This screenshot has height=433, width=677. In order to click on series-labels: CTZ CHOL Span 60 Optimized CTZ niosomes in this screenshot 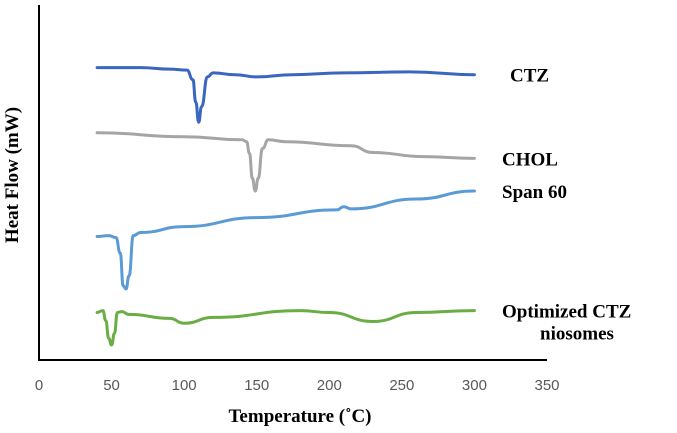, I will do `click(566, 205)`.